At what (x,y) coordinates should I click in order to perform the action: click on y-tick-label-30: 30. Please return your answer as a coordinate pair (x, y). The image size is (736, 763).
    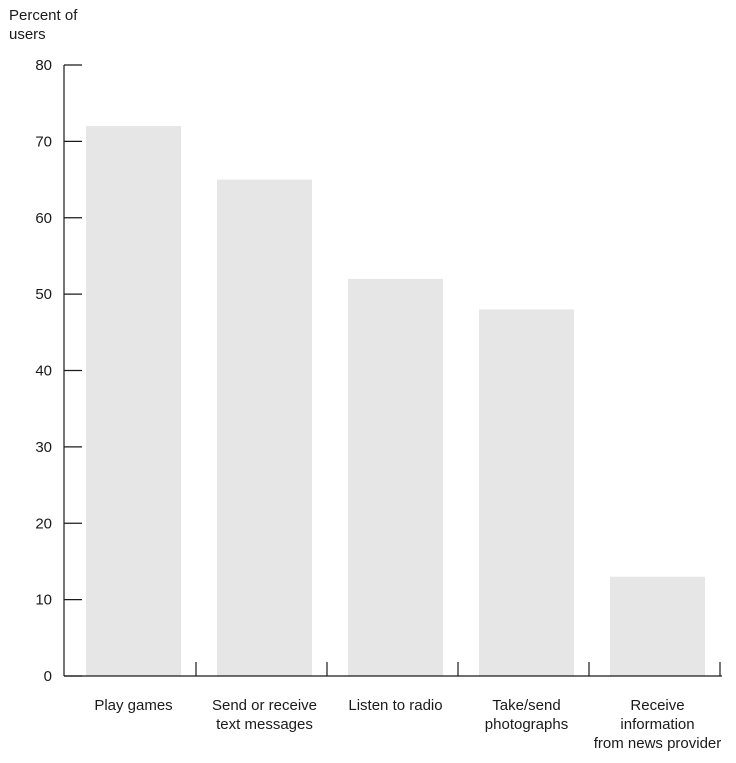
    Looking at the image, I should click on (43, 447).